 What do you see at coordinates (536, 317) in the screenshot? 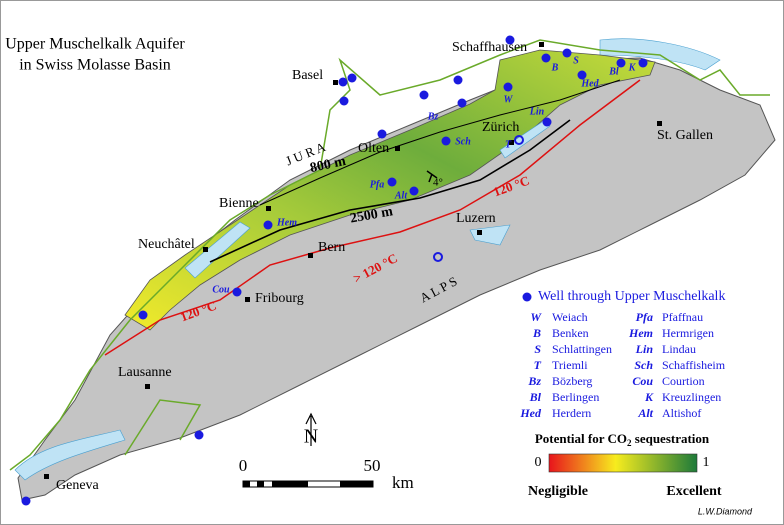
I see `legend-abbr: W` at bounding box center [536, 317].